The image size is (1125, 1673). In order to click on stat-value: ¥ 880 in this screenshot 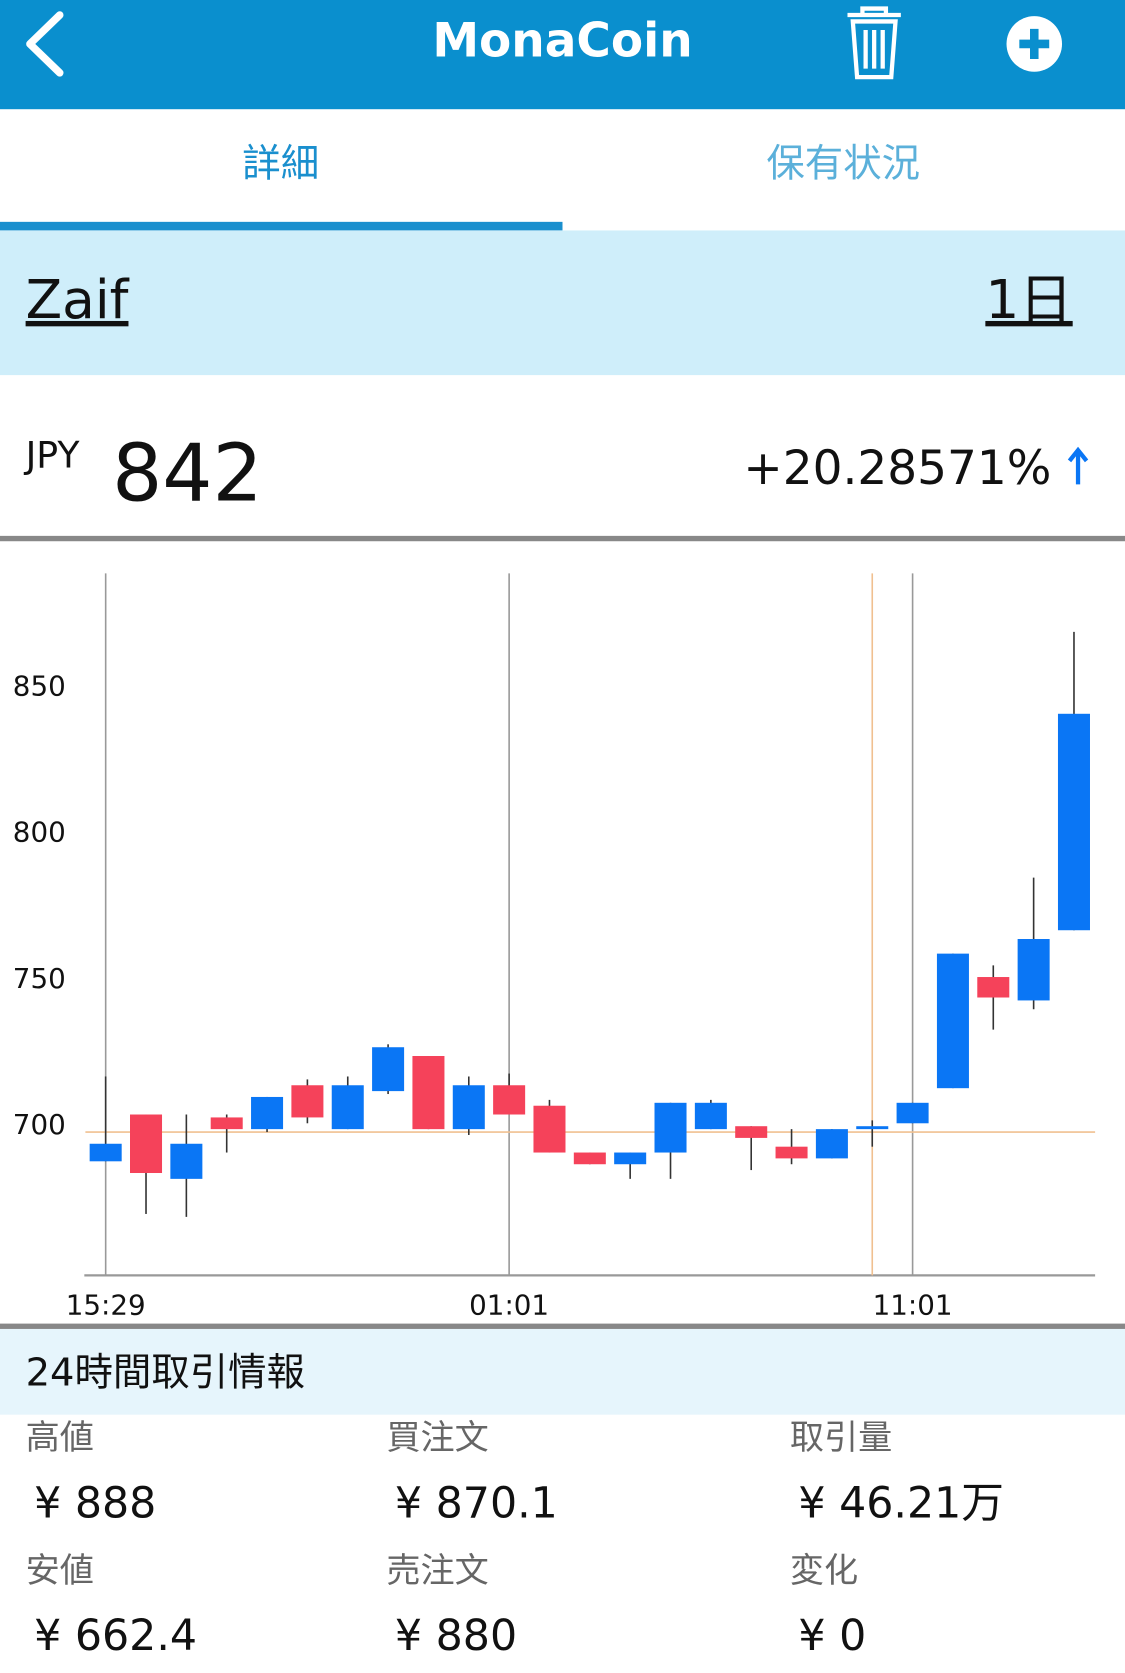, I will do `click(456, 1636)`.